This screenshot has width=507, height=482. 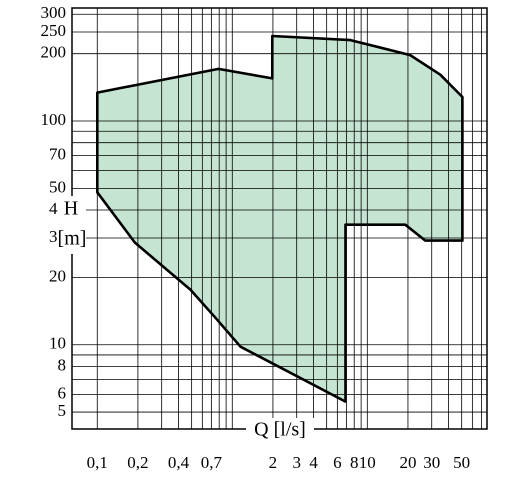 I want to click on y-tick-label: 50, so click(x=57, y=186).